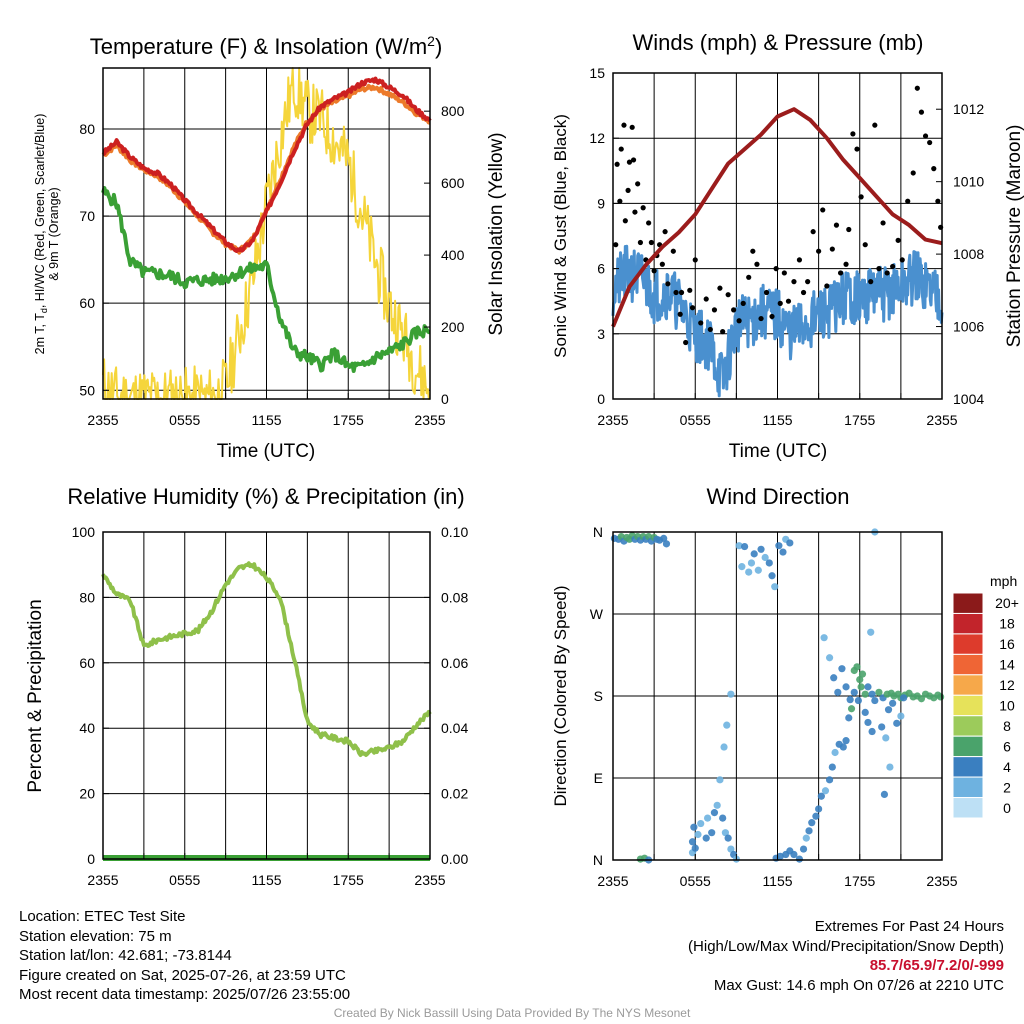 This screenshot has height=1024, width=1024. Describe the element at coordinates (87, 129) in the screenshot. I see `y-tick-label: 80` at that location.